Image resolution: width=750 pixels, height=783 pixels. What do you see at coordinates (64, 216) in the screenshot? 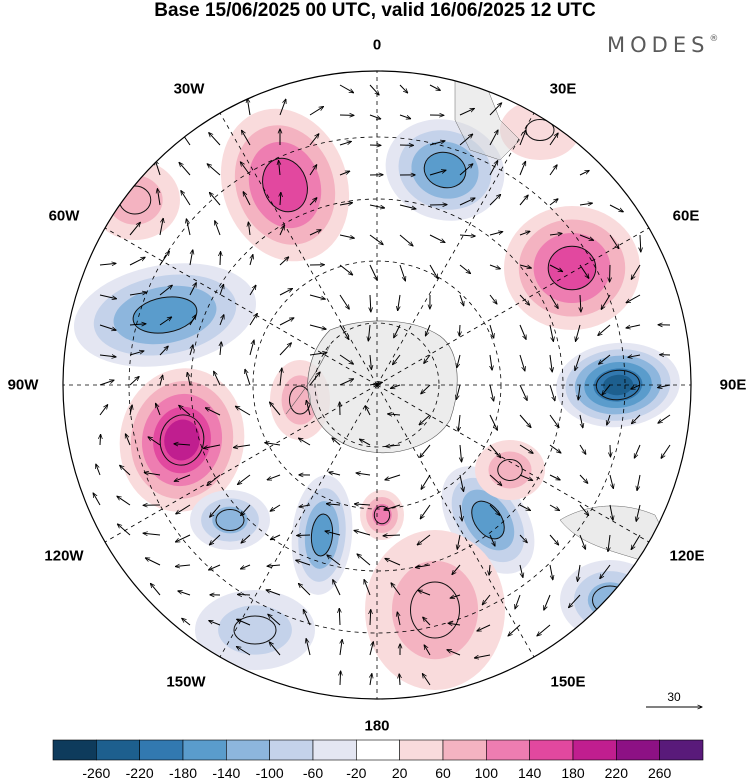
I see `lon-label-60w: 60W` at bounding box center [64, 216].